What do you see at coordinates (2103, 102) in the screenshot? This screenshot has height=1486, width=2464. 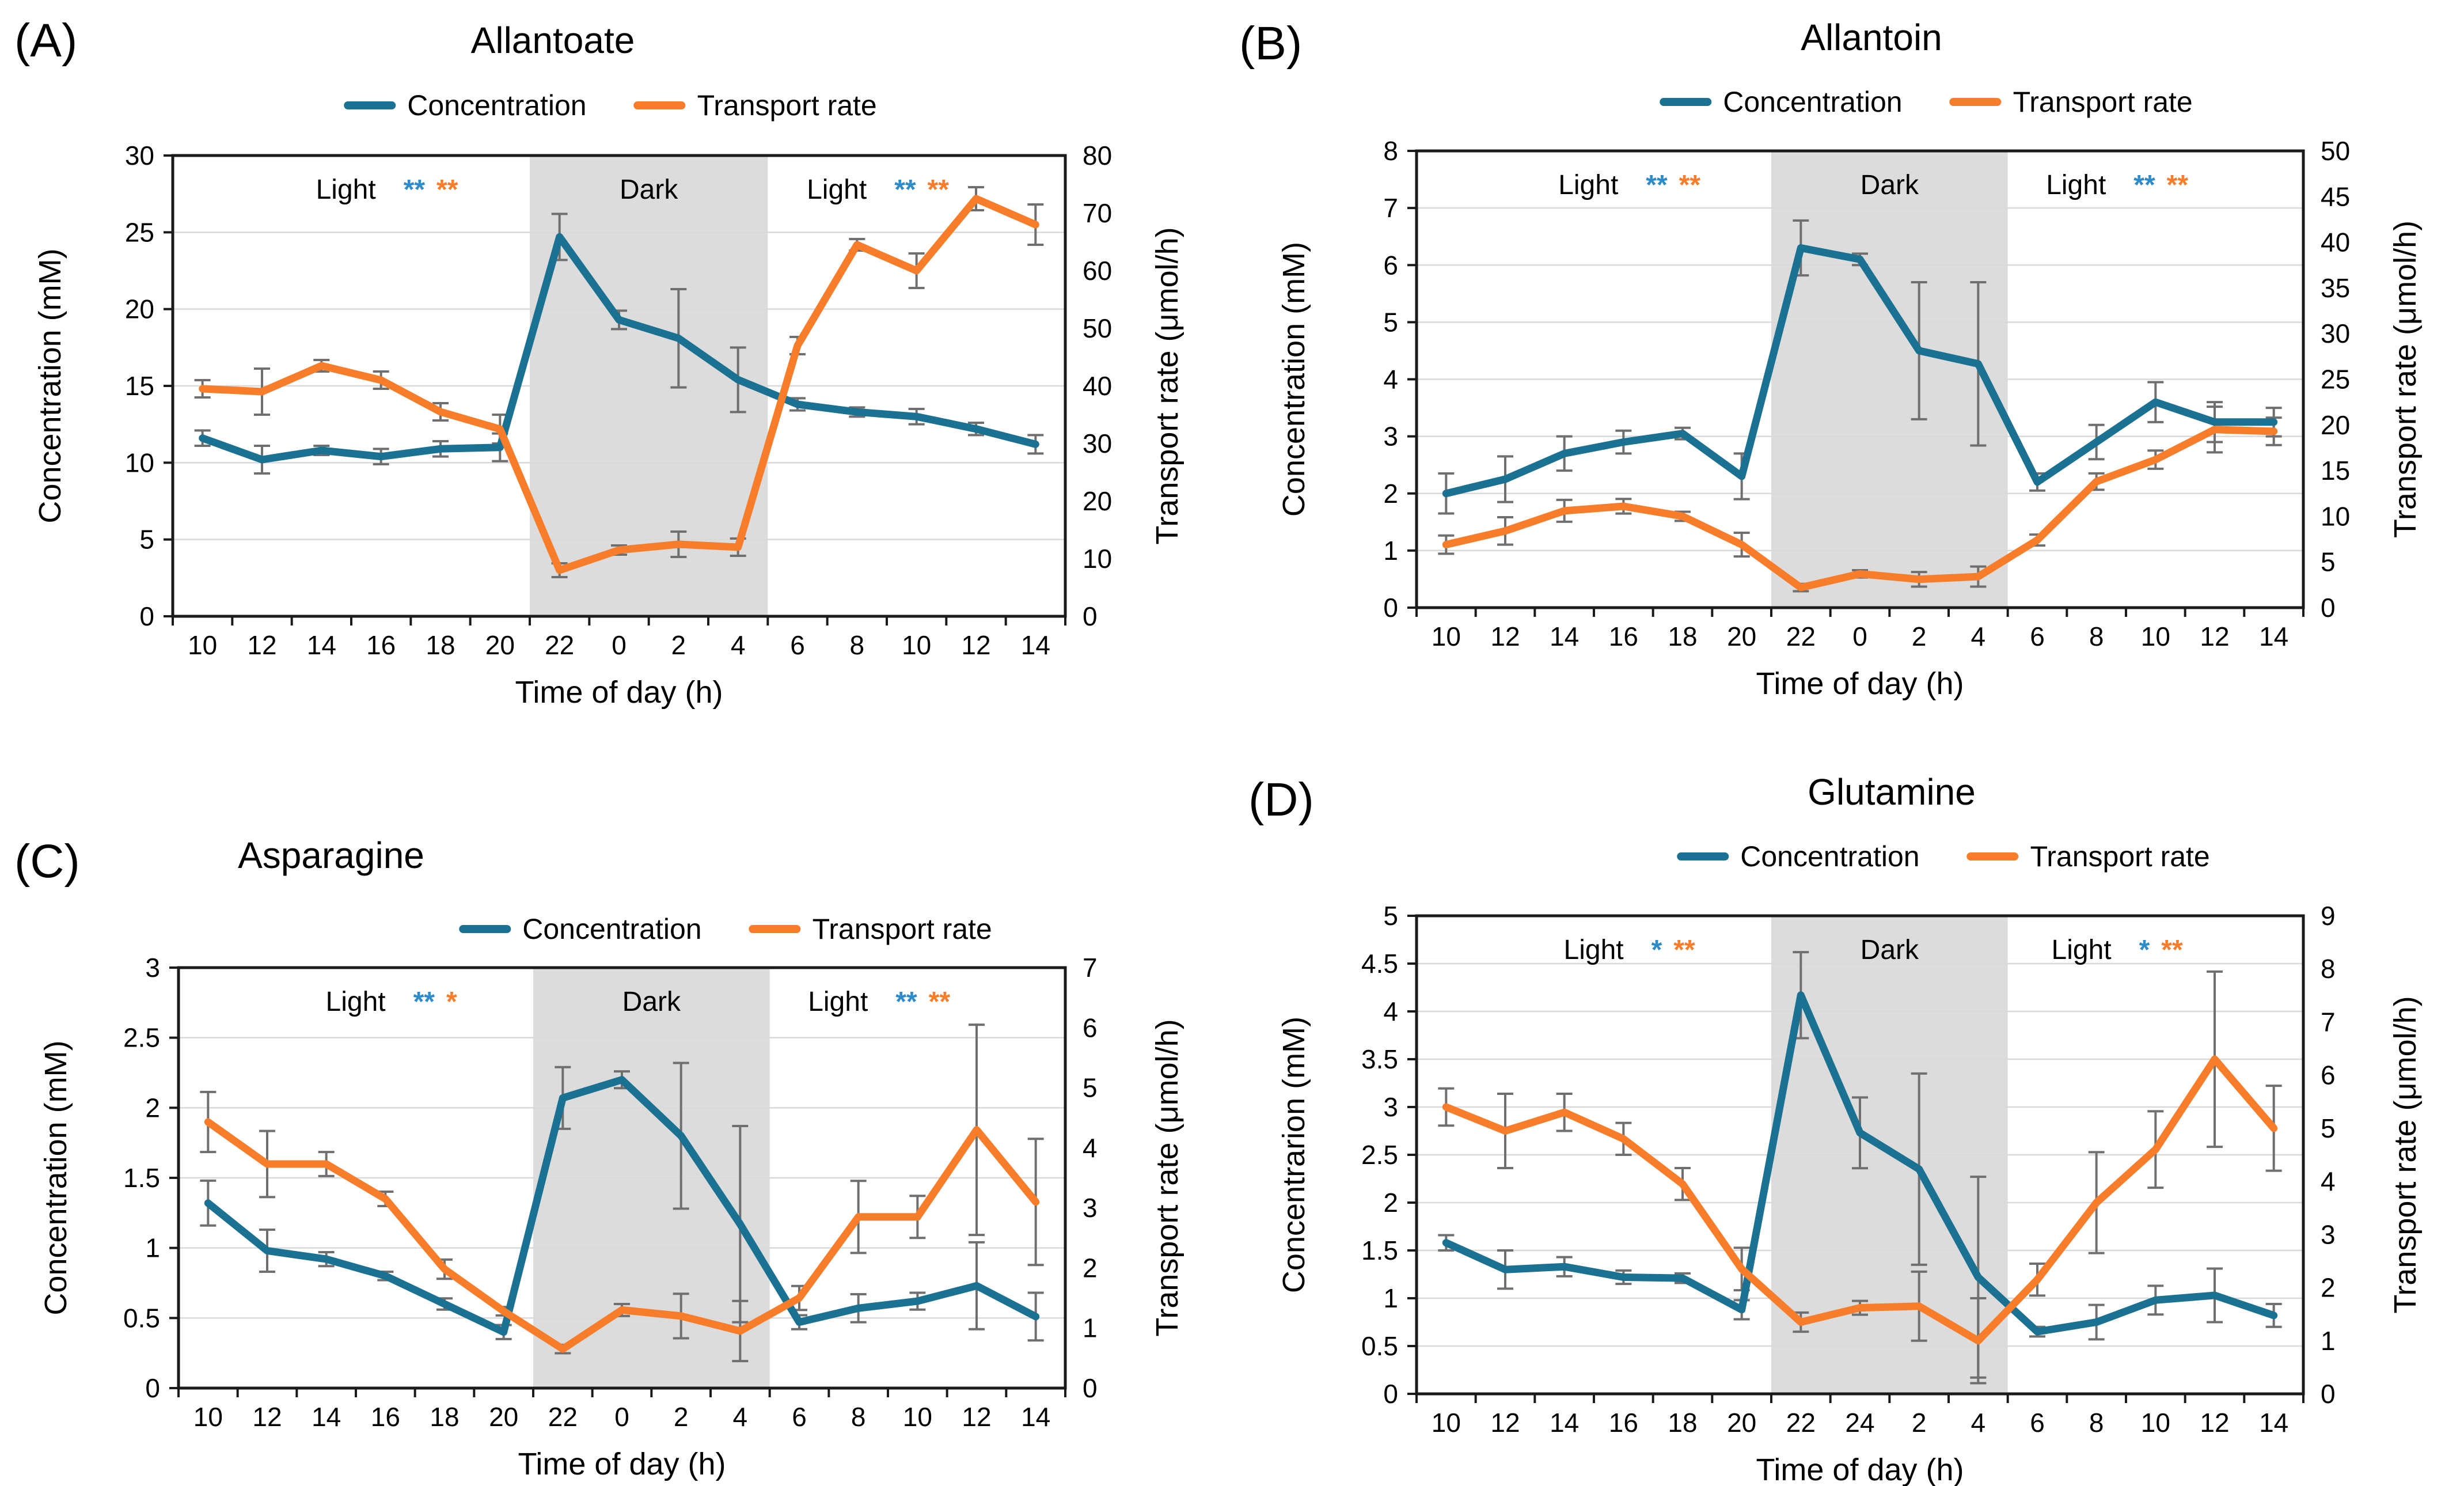 I see `legend-label-transport: Transport rate` at bounding box center [2103, 102].